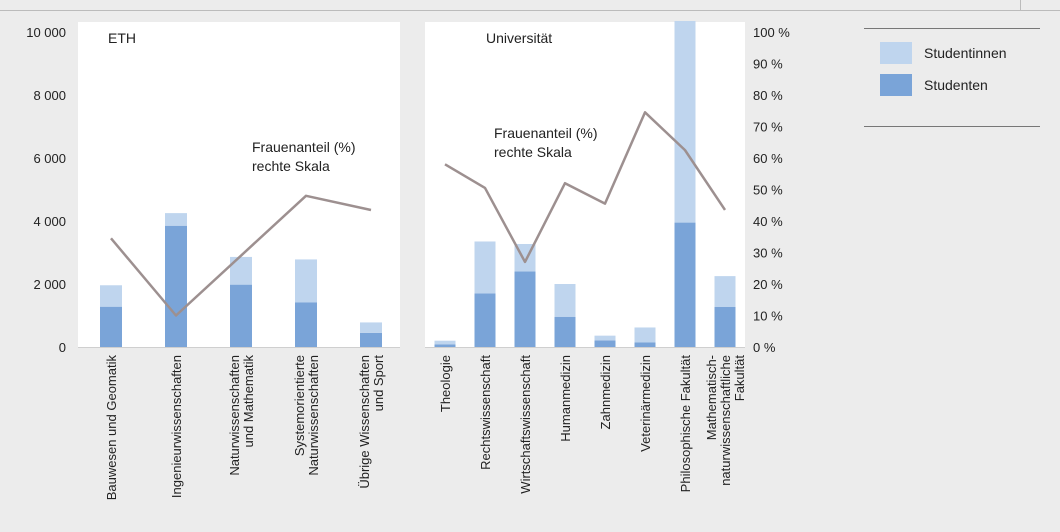  What do you see at coordinates (764, 347) in the screenshot?
I see `right-y-tick-label: 0 %` at bounding box center [764, 347].